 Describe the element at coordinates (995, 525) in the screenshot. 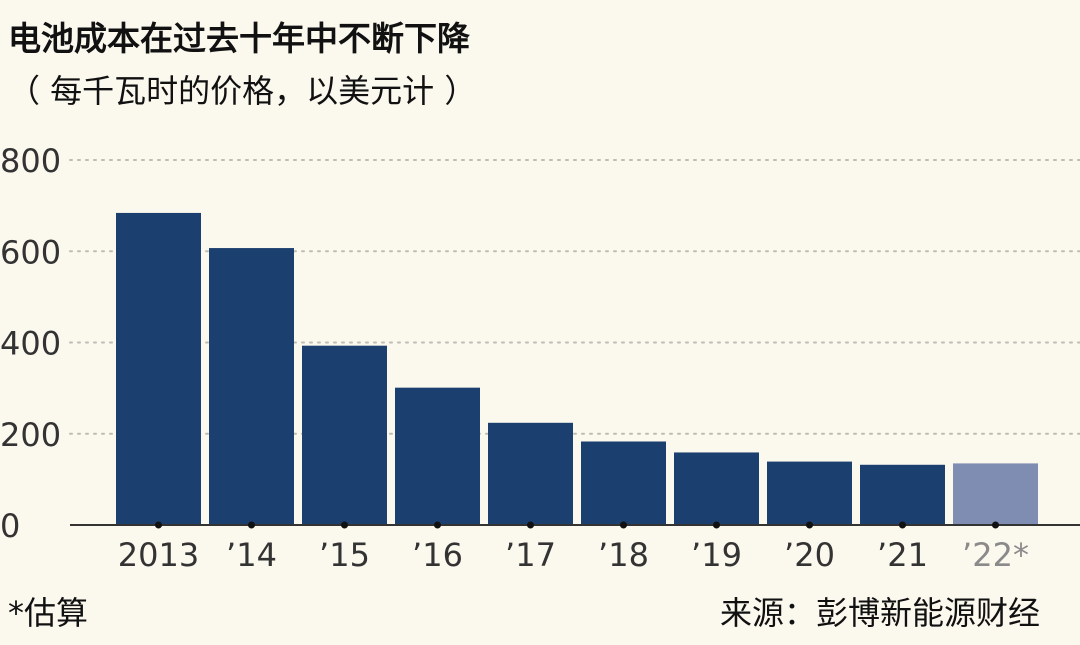

I see `x-tick-dot-’22*` at that location.